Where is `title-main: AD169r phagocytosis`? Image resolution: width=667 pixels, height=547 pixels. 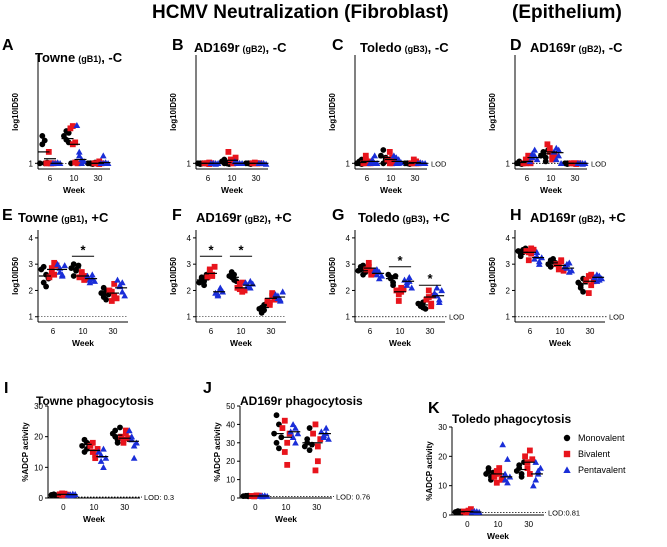 title-main: AD169r phagocytosis is located at coordinates (301, 401).